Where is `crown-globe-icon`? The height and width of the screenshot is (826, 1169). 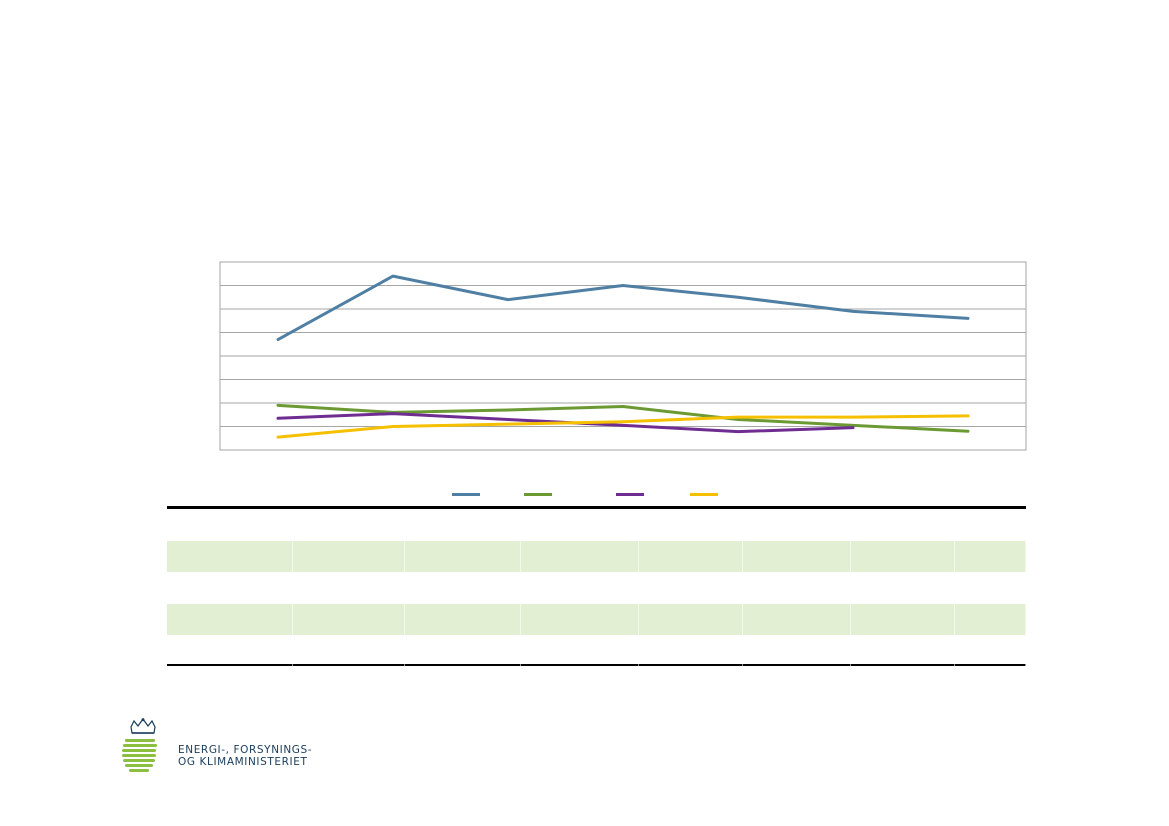
crown-globe-icon is located at coordinates (139, 745).